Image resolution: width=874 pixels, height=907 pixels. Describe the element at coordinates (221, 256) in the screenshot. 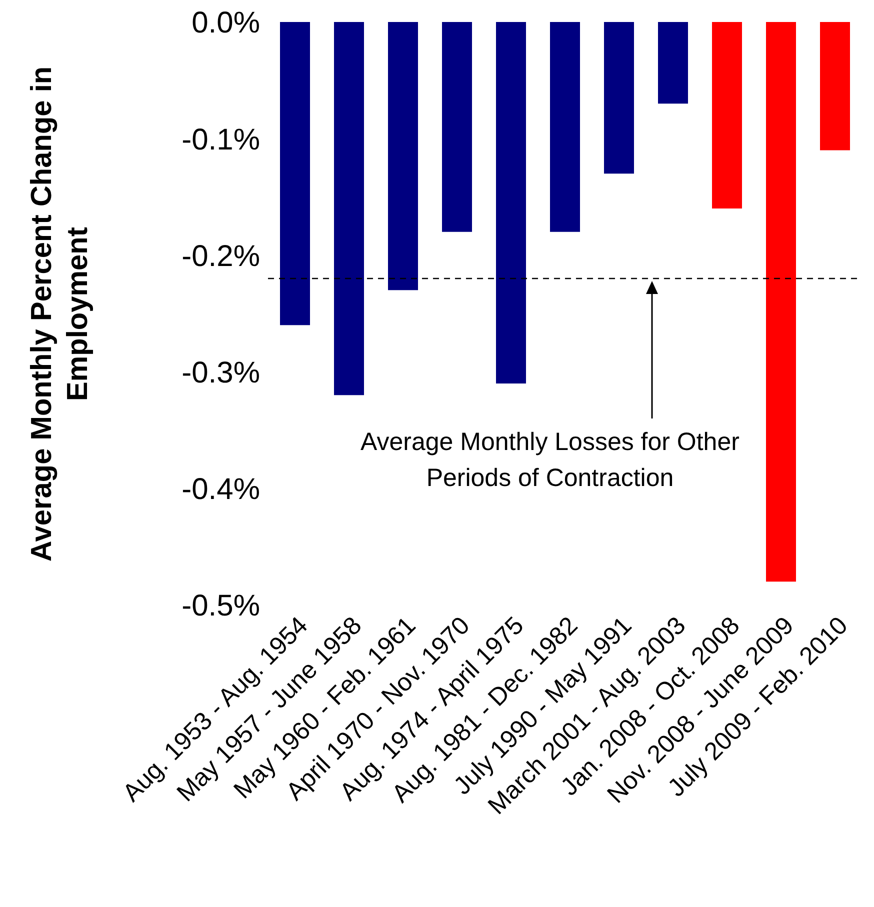

I see `y-tick-label: -0.2%` at that location.